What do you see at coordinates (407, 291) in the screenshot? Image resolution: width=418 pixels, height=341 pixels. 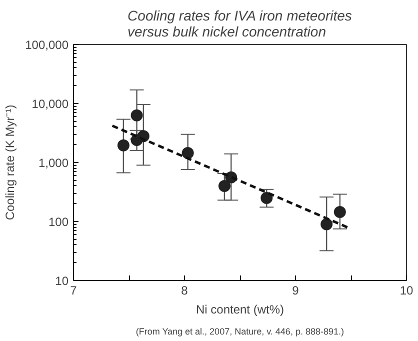 I see `x-tick-label: 10` at bounding box center [407, 291].